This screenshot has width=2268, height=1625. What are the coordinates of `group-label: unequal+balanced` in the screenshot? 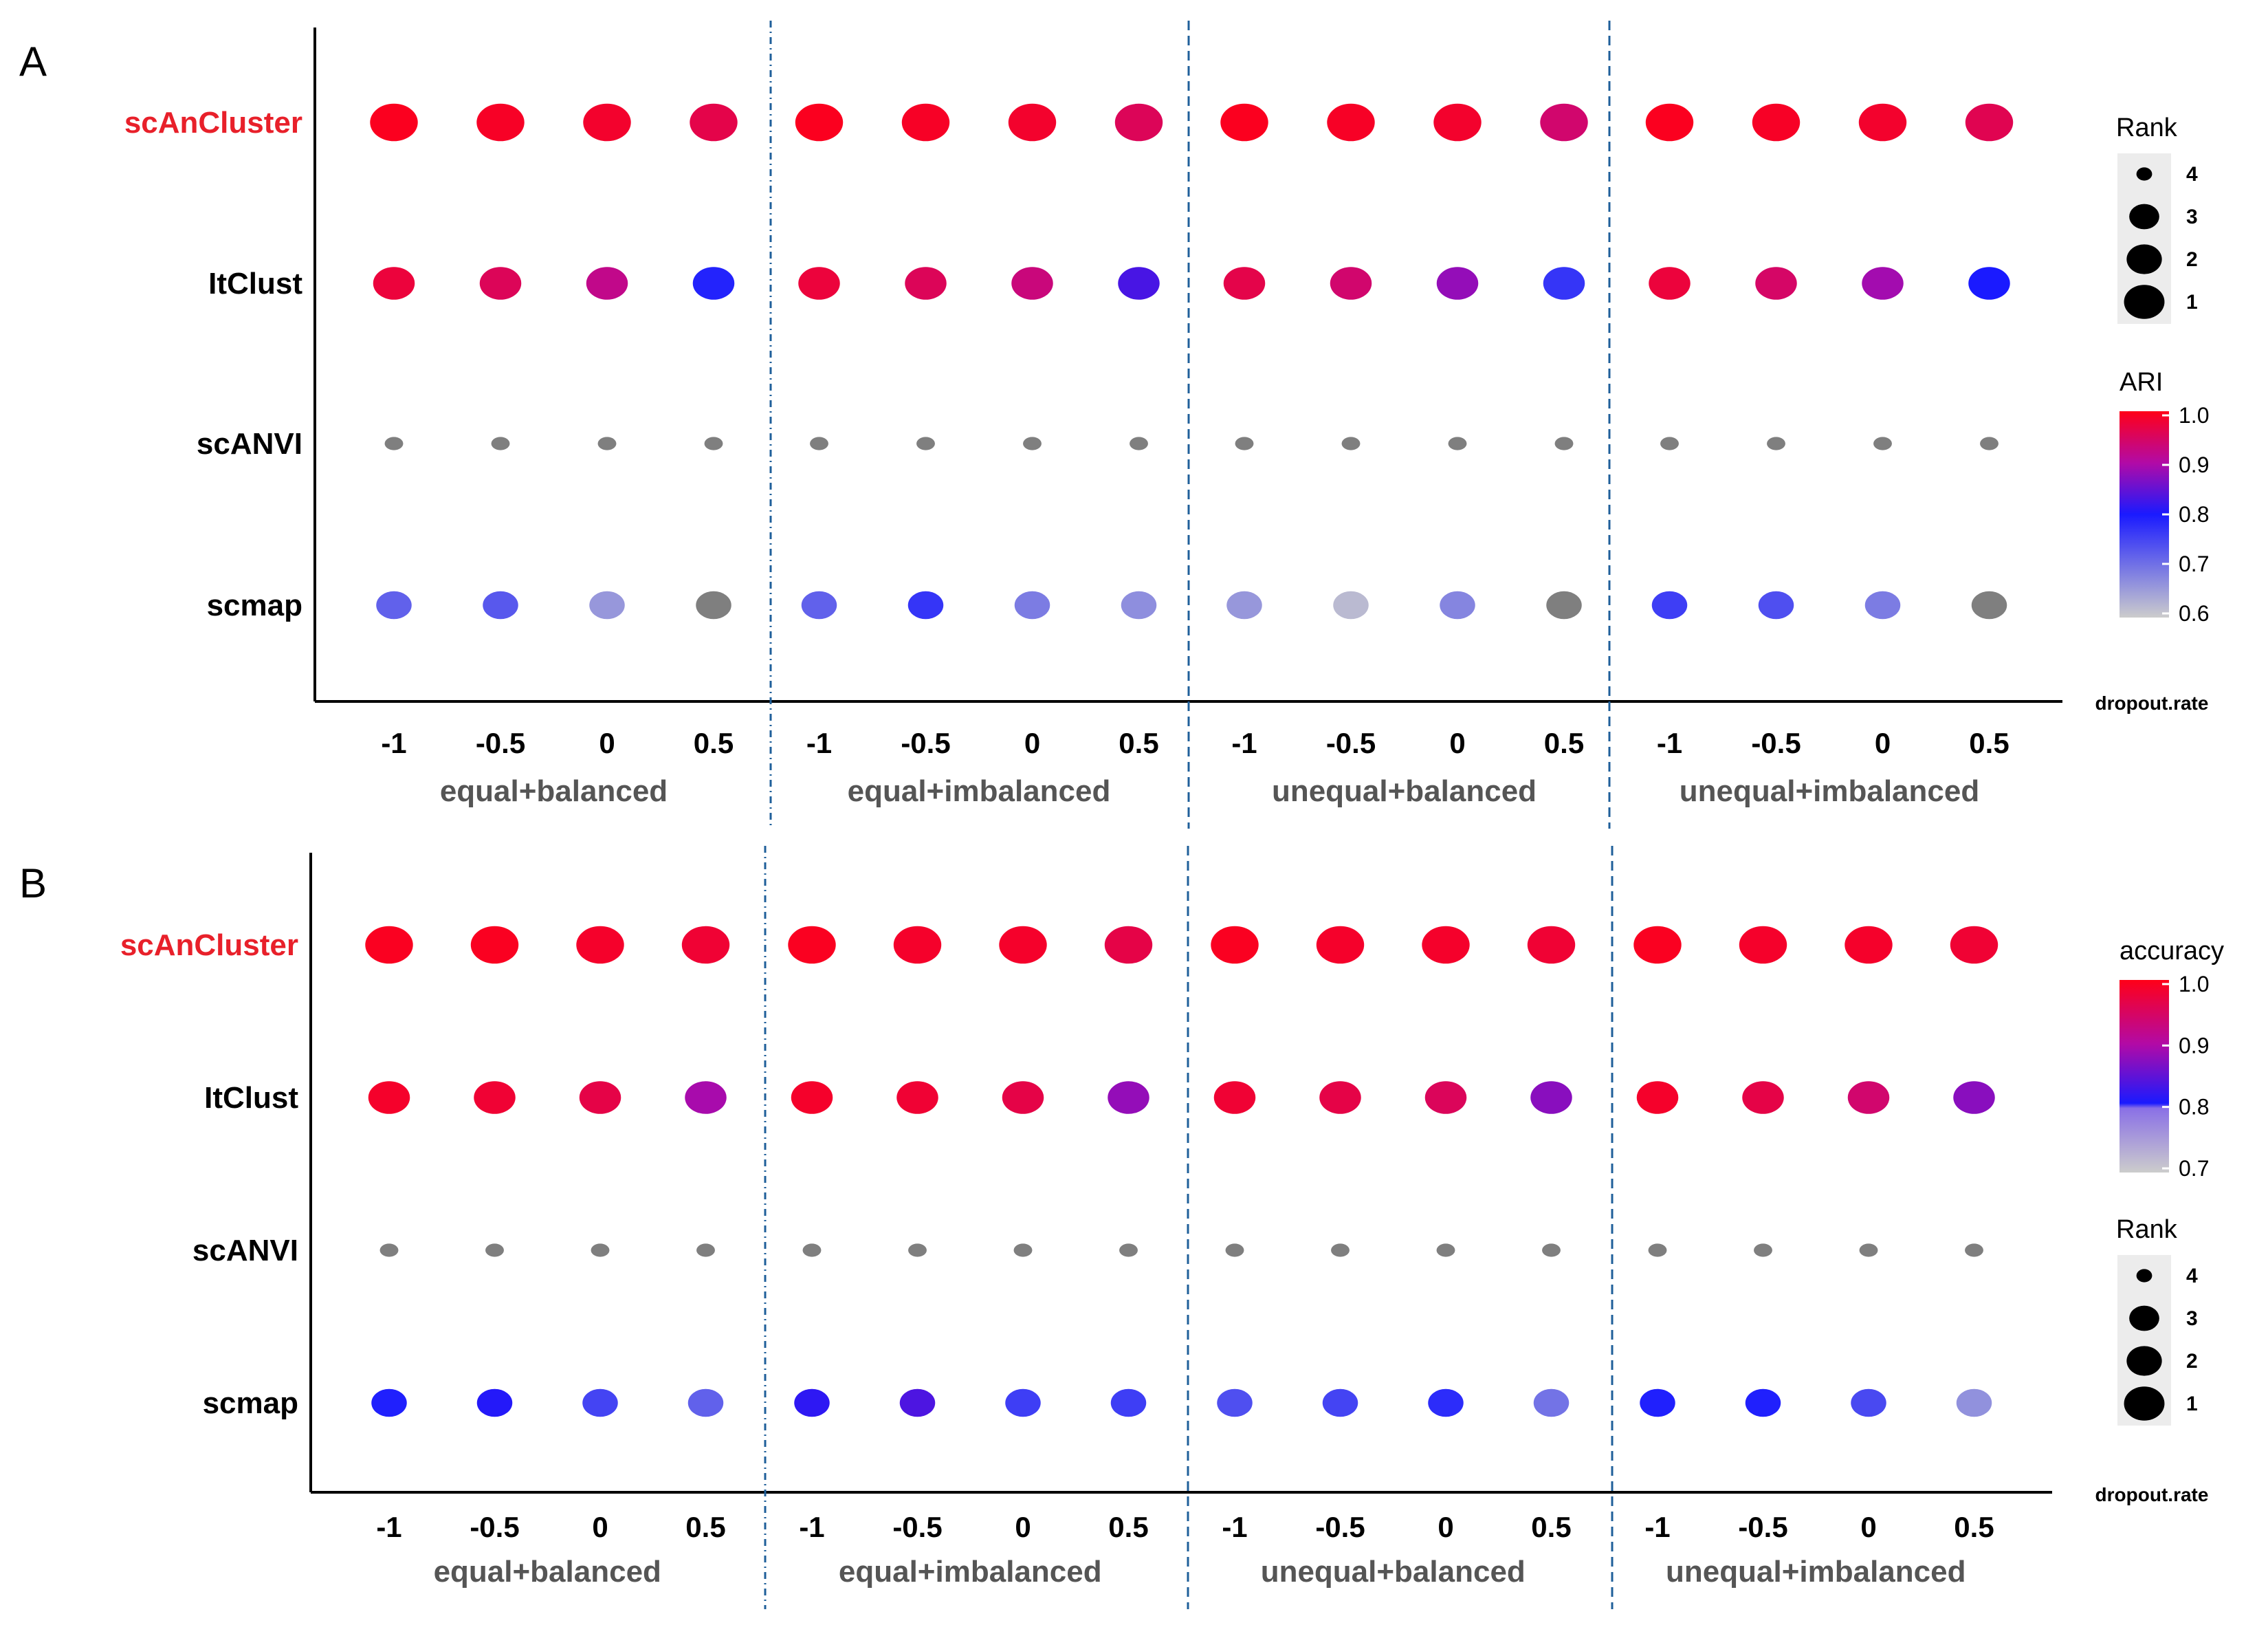 It's located at (1394, 1572).